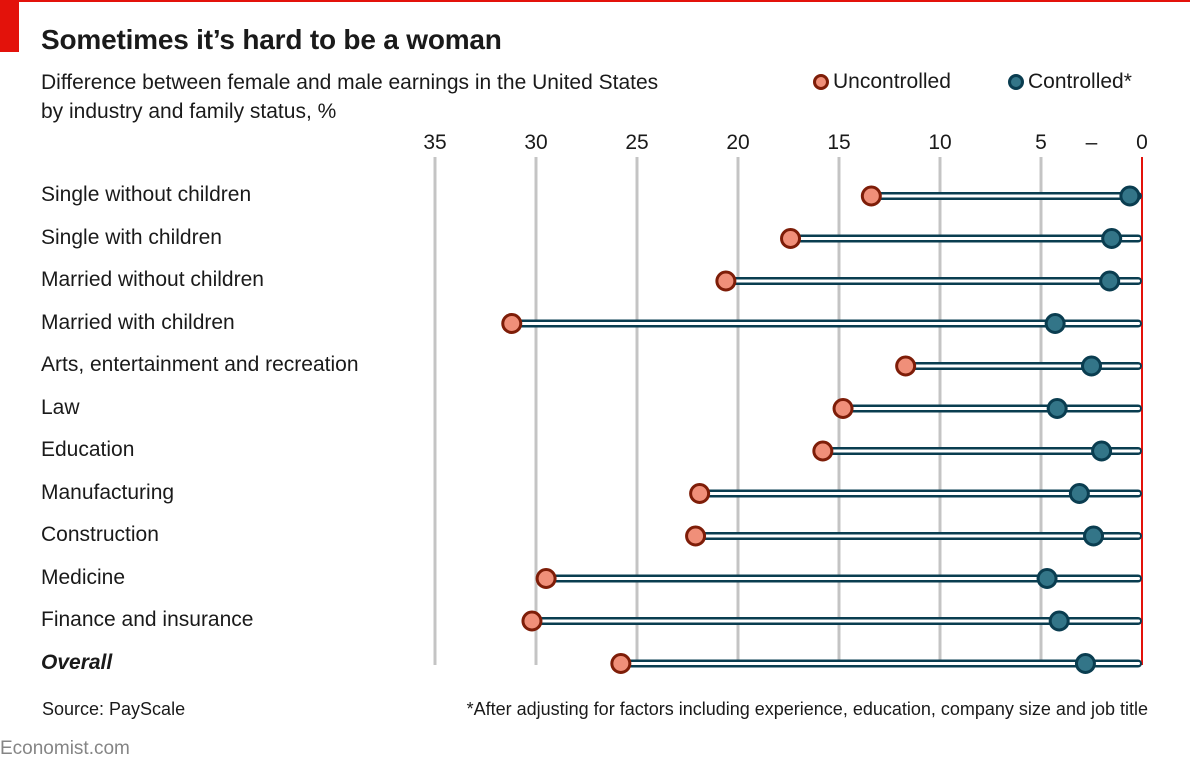 The height and width of the screenshot is (772, 1190). What do you see at coordinates (152, 279) in the screenshot?
I see `category-label: Married without children` at bounding box center [152, 279].